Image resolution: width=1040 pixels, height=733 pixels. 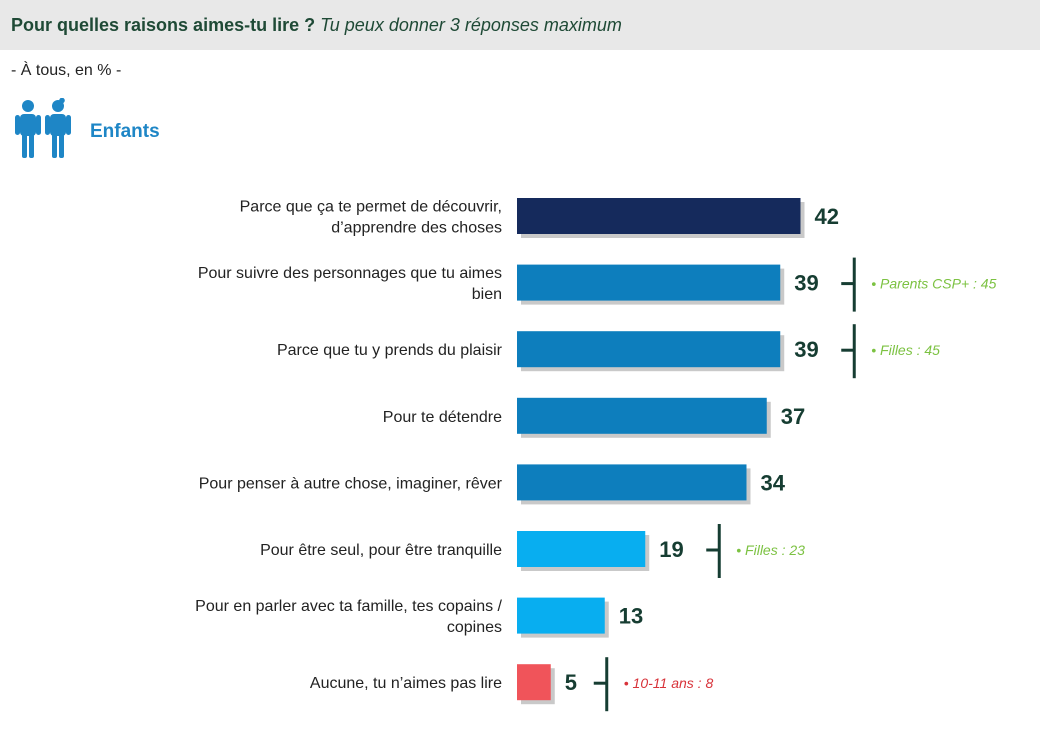 I want to click on value-label: 5, so click(x=571, y=682).